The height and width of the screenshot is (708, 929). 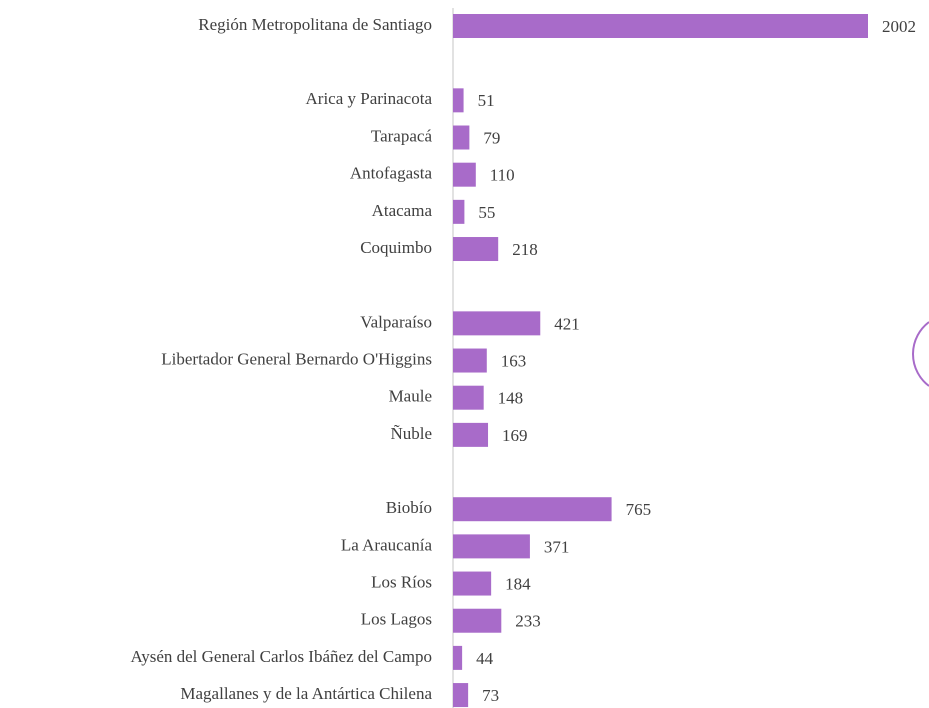 I want to click on data-label: 73, so click(x=490, y=695).